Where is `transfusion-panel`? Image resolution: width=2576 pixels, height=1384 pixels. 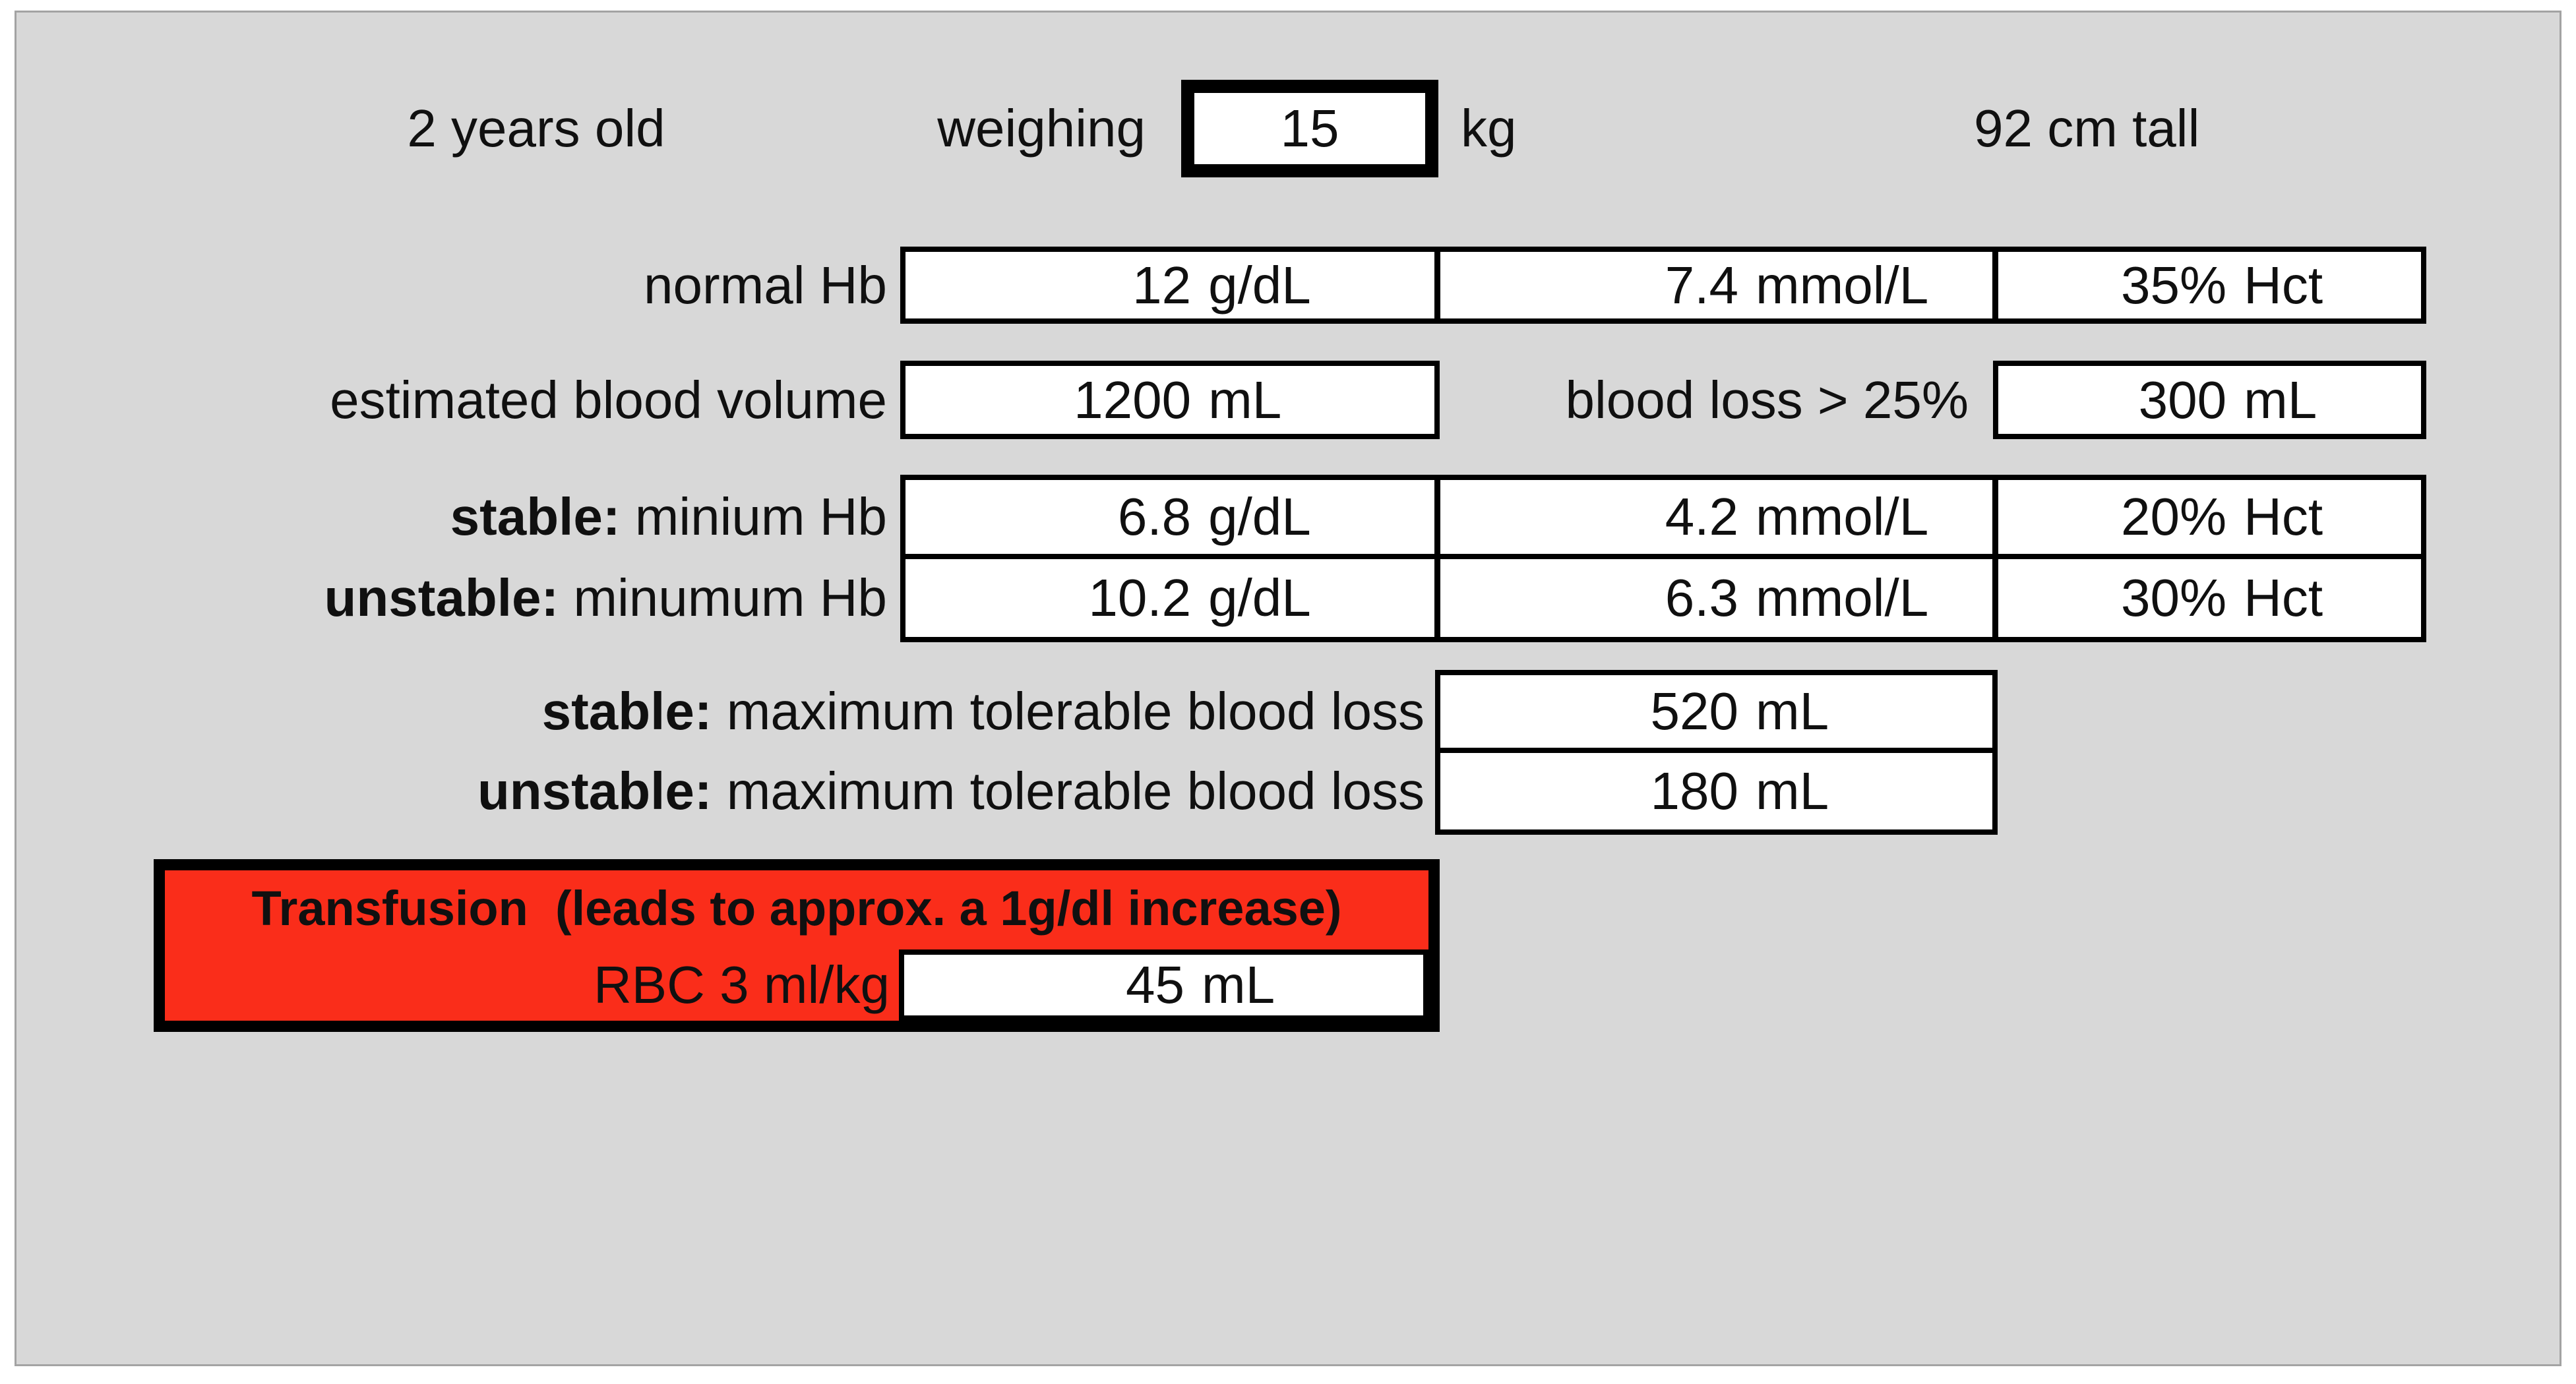 transfusion-panel is located at coordinates (797, 946).